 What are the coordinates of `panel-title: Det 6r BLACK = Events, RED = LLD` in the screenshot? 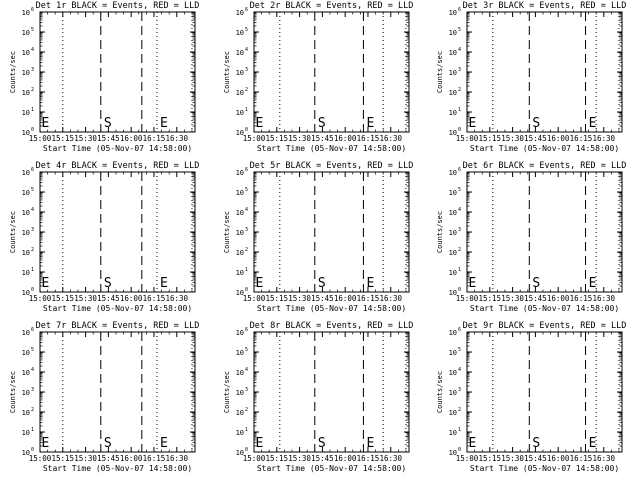 It's located at (545, 166).